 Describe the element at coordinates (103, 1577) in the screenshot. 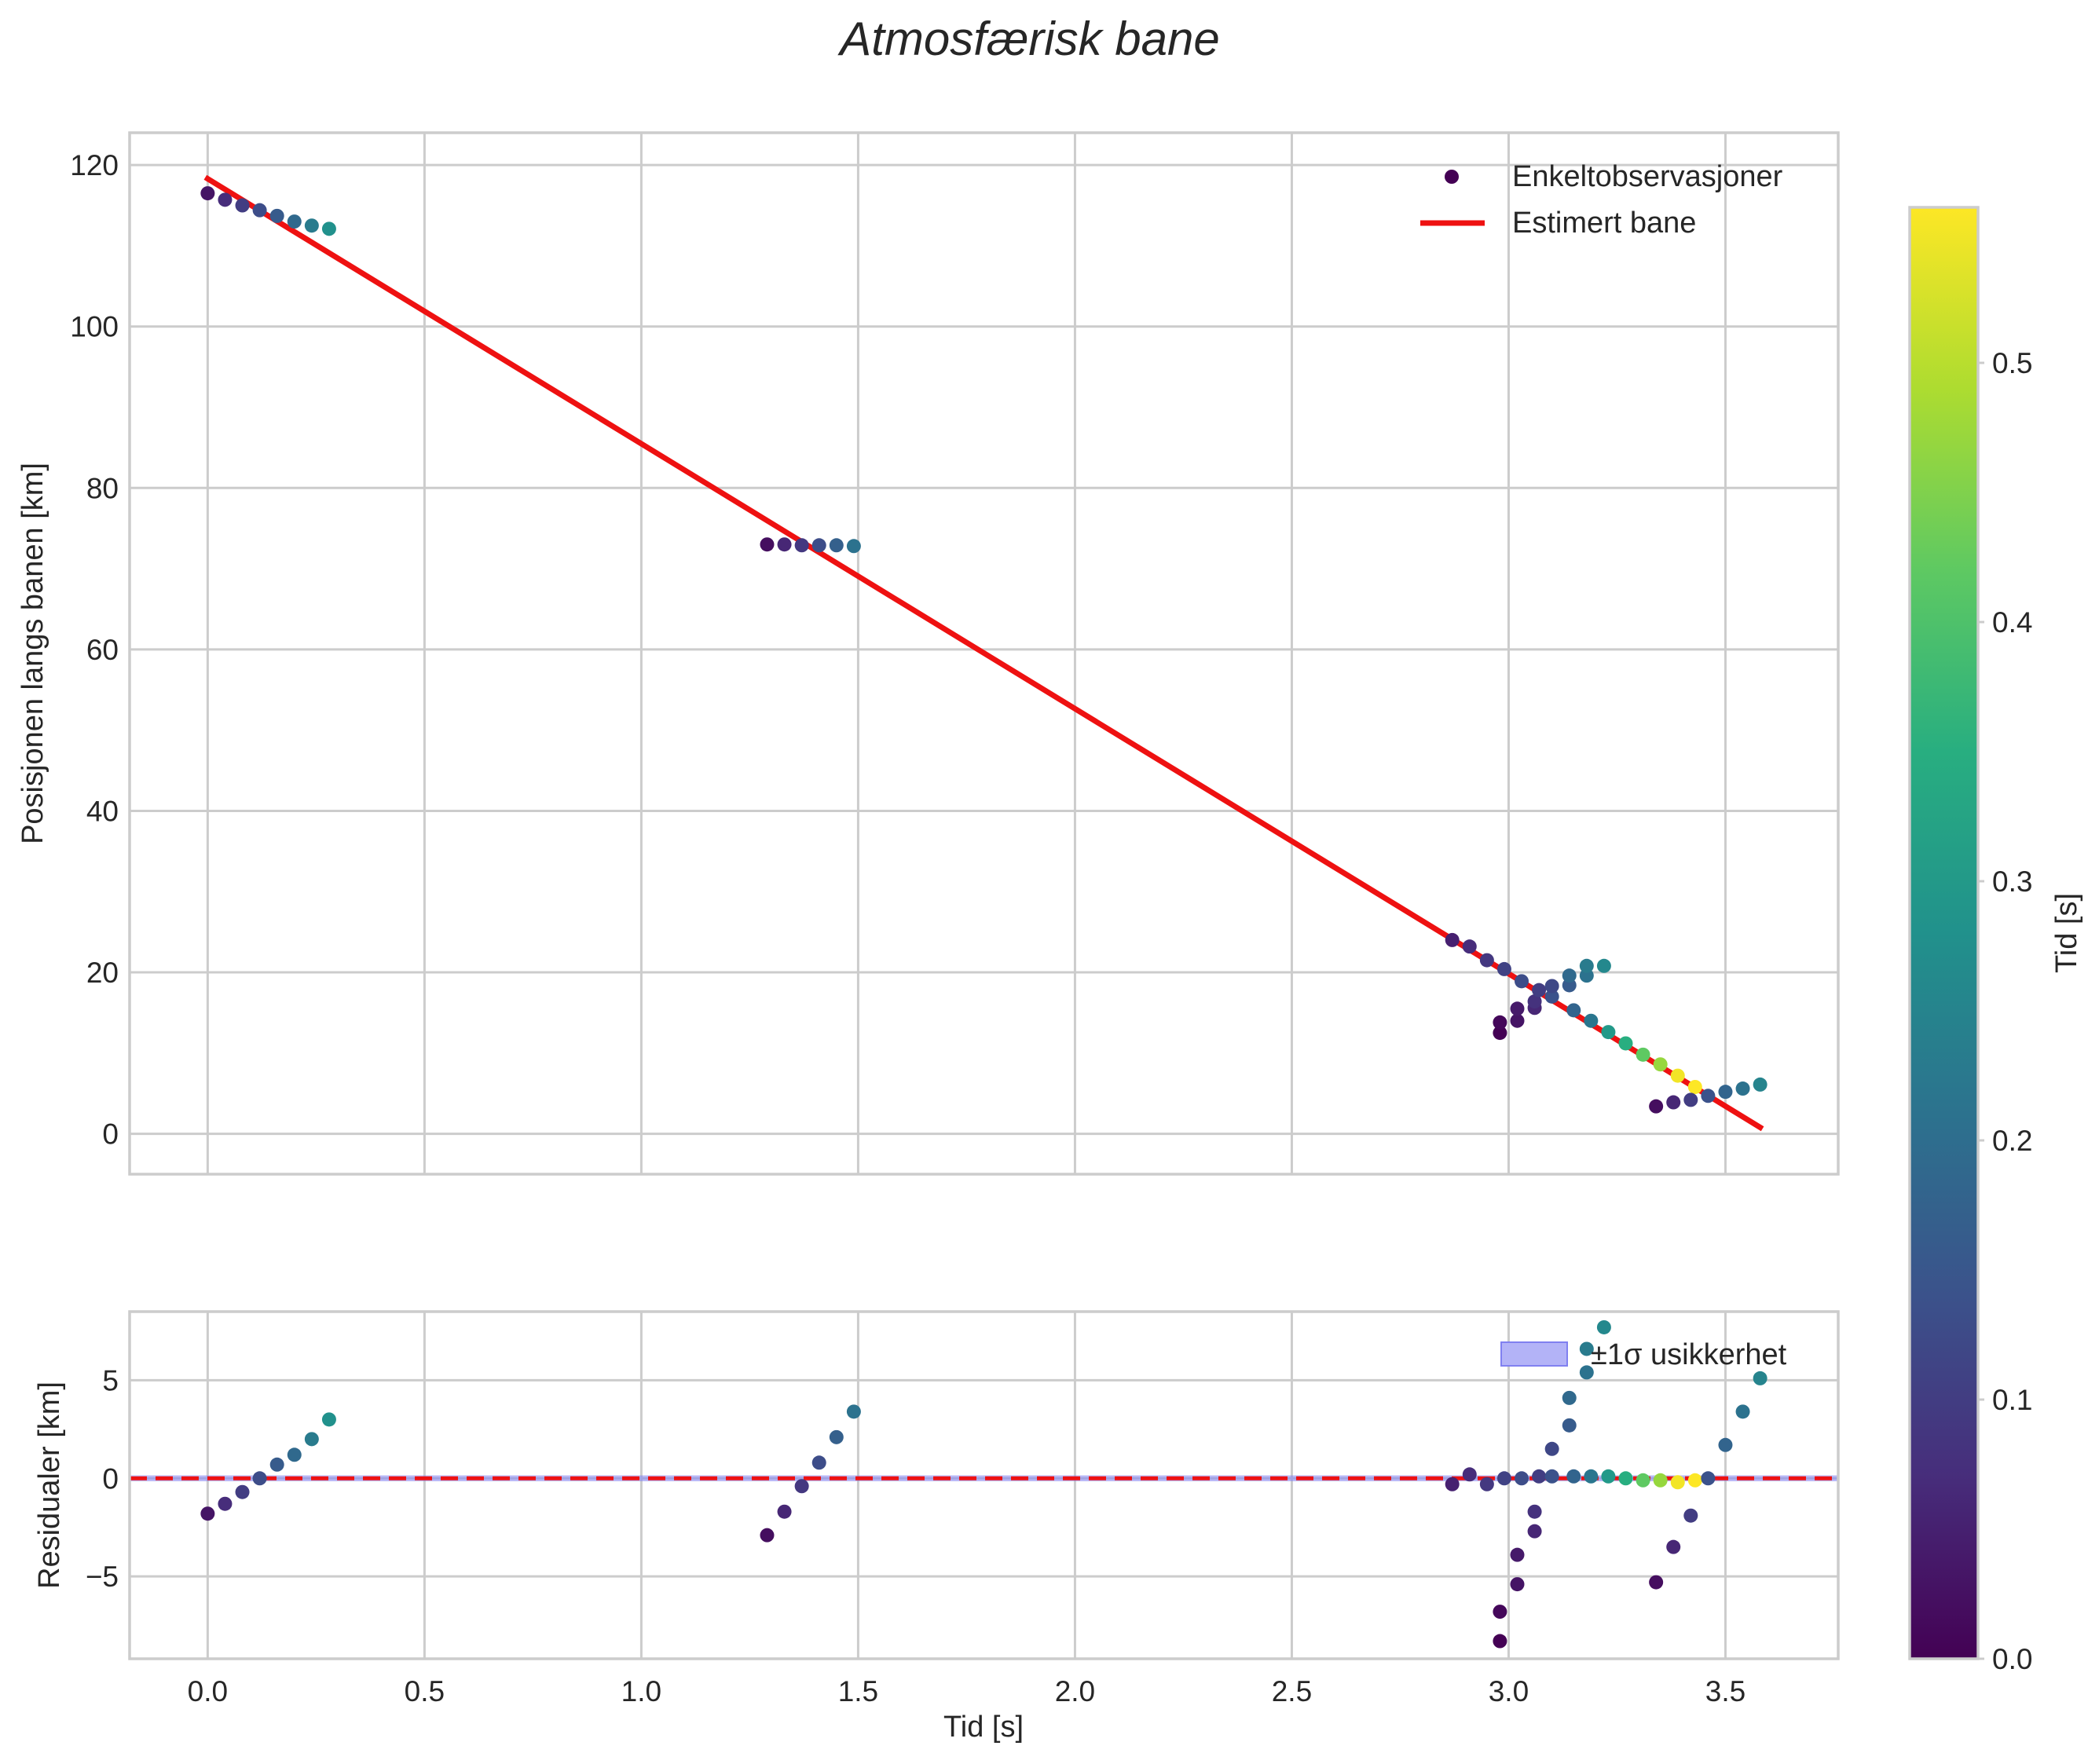

I see `residual-y-tick-label: −5` at that location.